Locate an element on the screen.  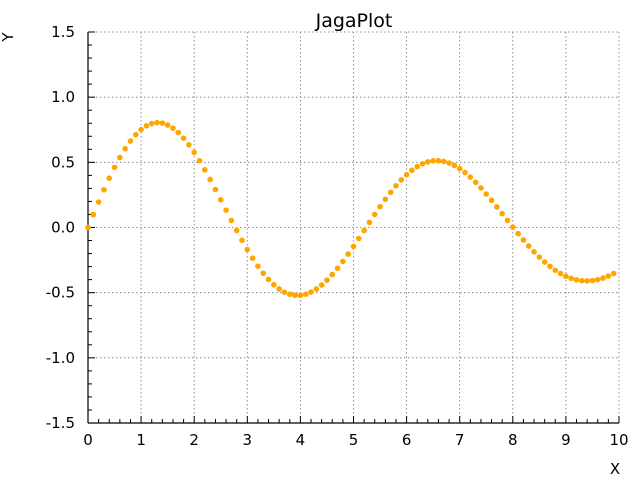
x-tick-label: 7 is located at coordinates (460, 440).